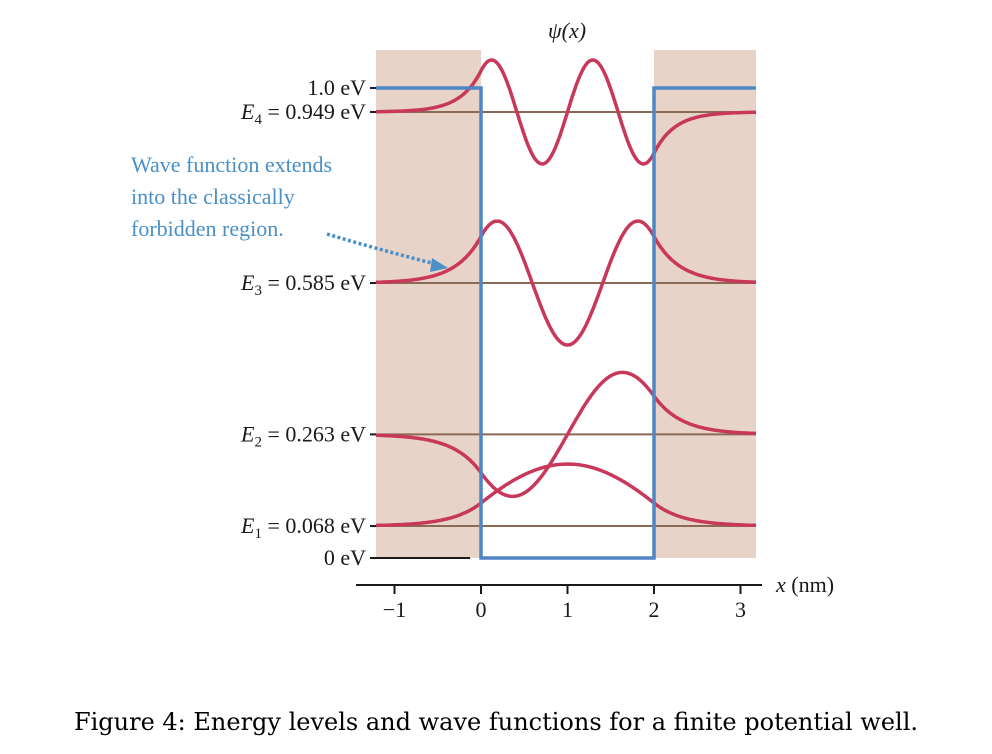 Image resolution: width=992 pixels, height=754 pixels. I want to click on label-energy-level-2: E2 = 0.263 eV, so click(303, 435).